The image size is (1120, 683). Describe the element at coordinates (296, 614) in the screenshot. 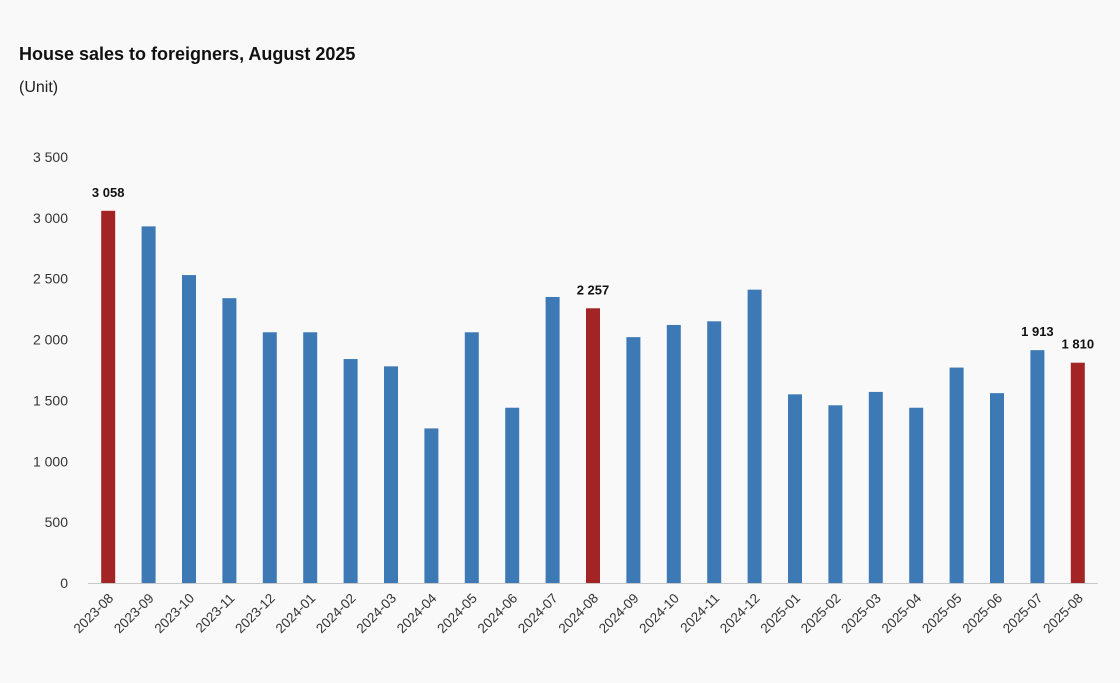

I see `x-tick-label: 2024-01` at that location.